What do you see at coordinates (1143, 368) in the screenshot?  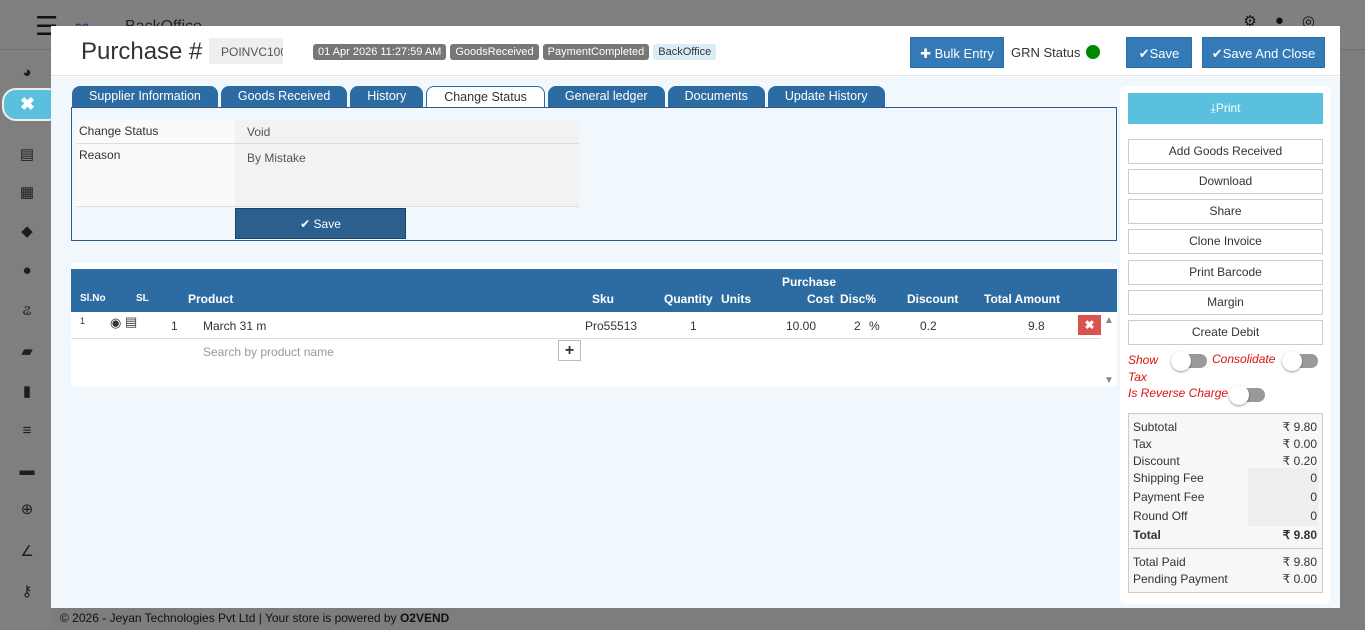 I see `show-tax-label: Show Tax` at bounding box center [1143, 368].